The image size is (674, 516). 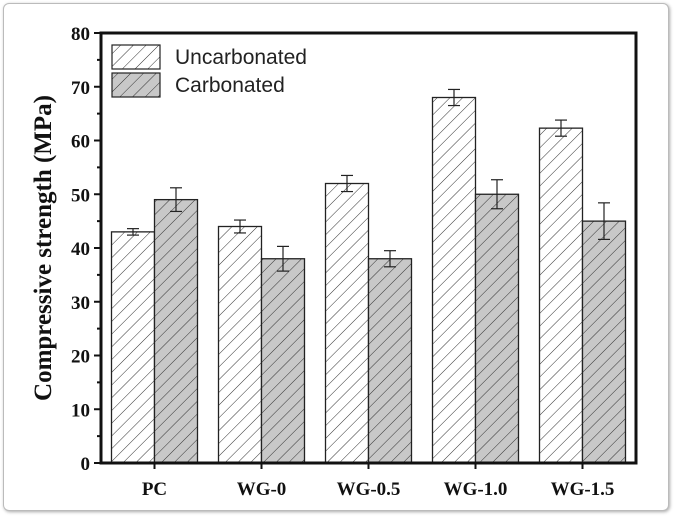 What do you see at coordinates (80, 34) in the screenshot?
I see `y-tick-label: 80` at bounding box center [80, 34].